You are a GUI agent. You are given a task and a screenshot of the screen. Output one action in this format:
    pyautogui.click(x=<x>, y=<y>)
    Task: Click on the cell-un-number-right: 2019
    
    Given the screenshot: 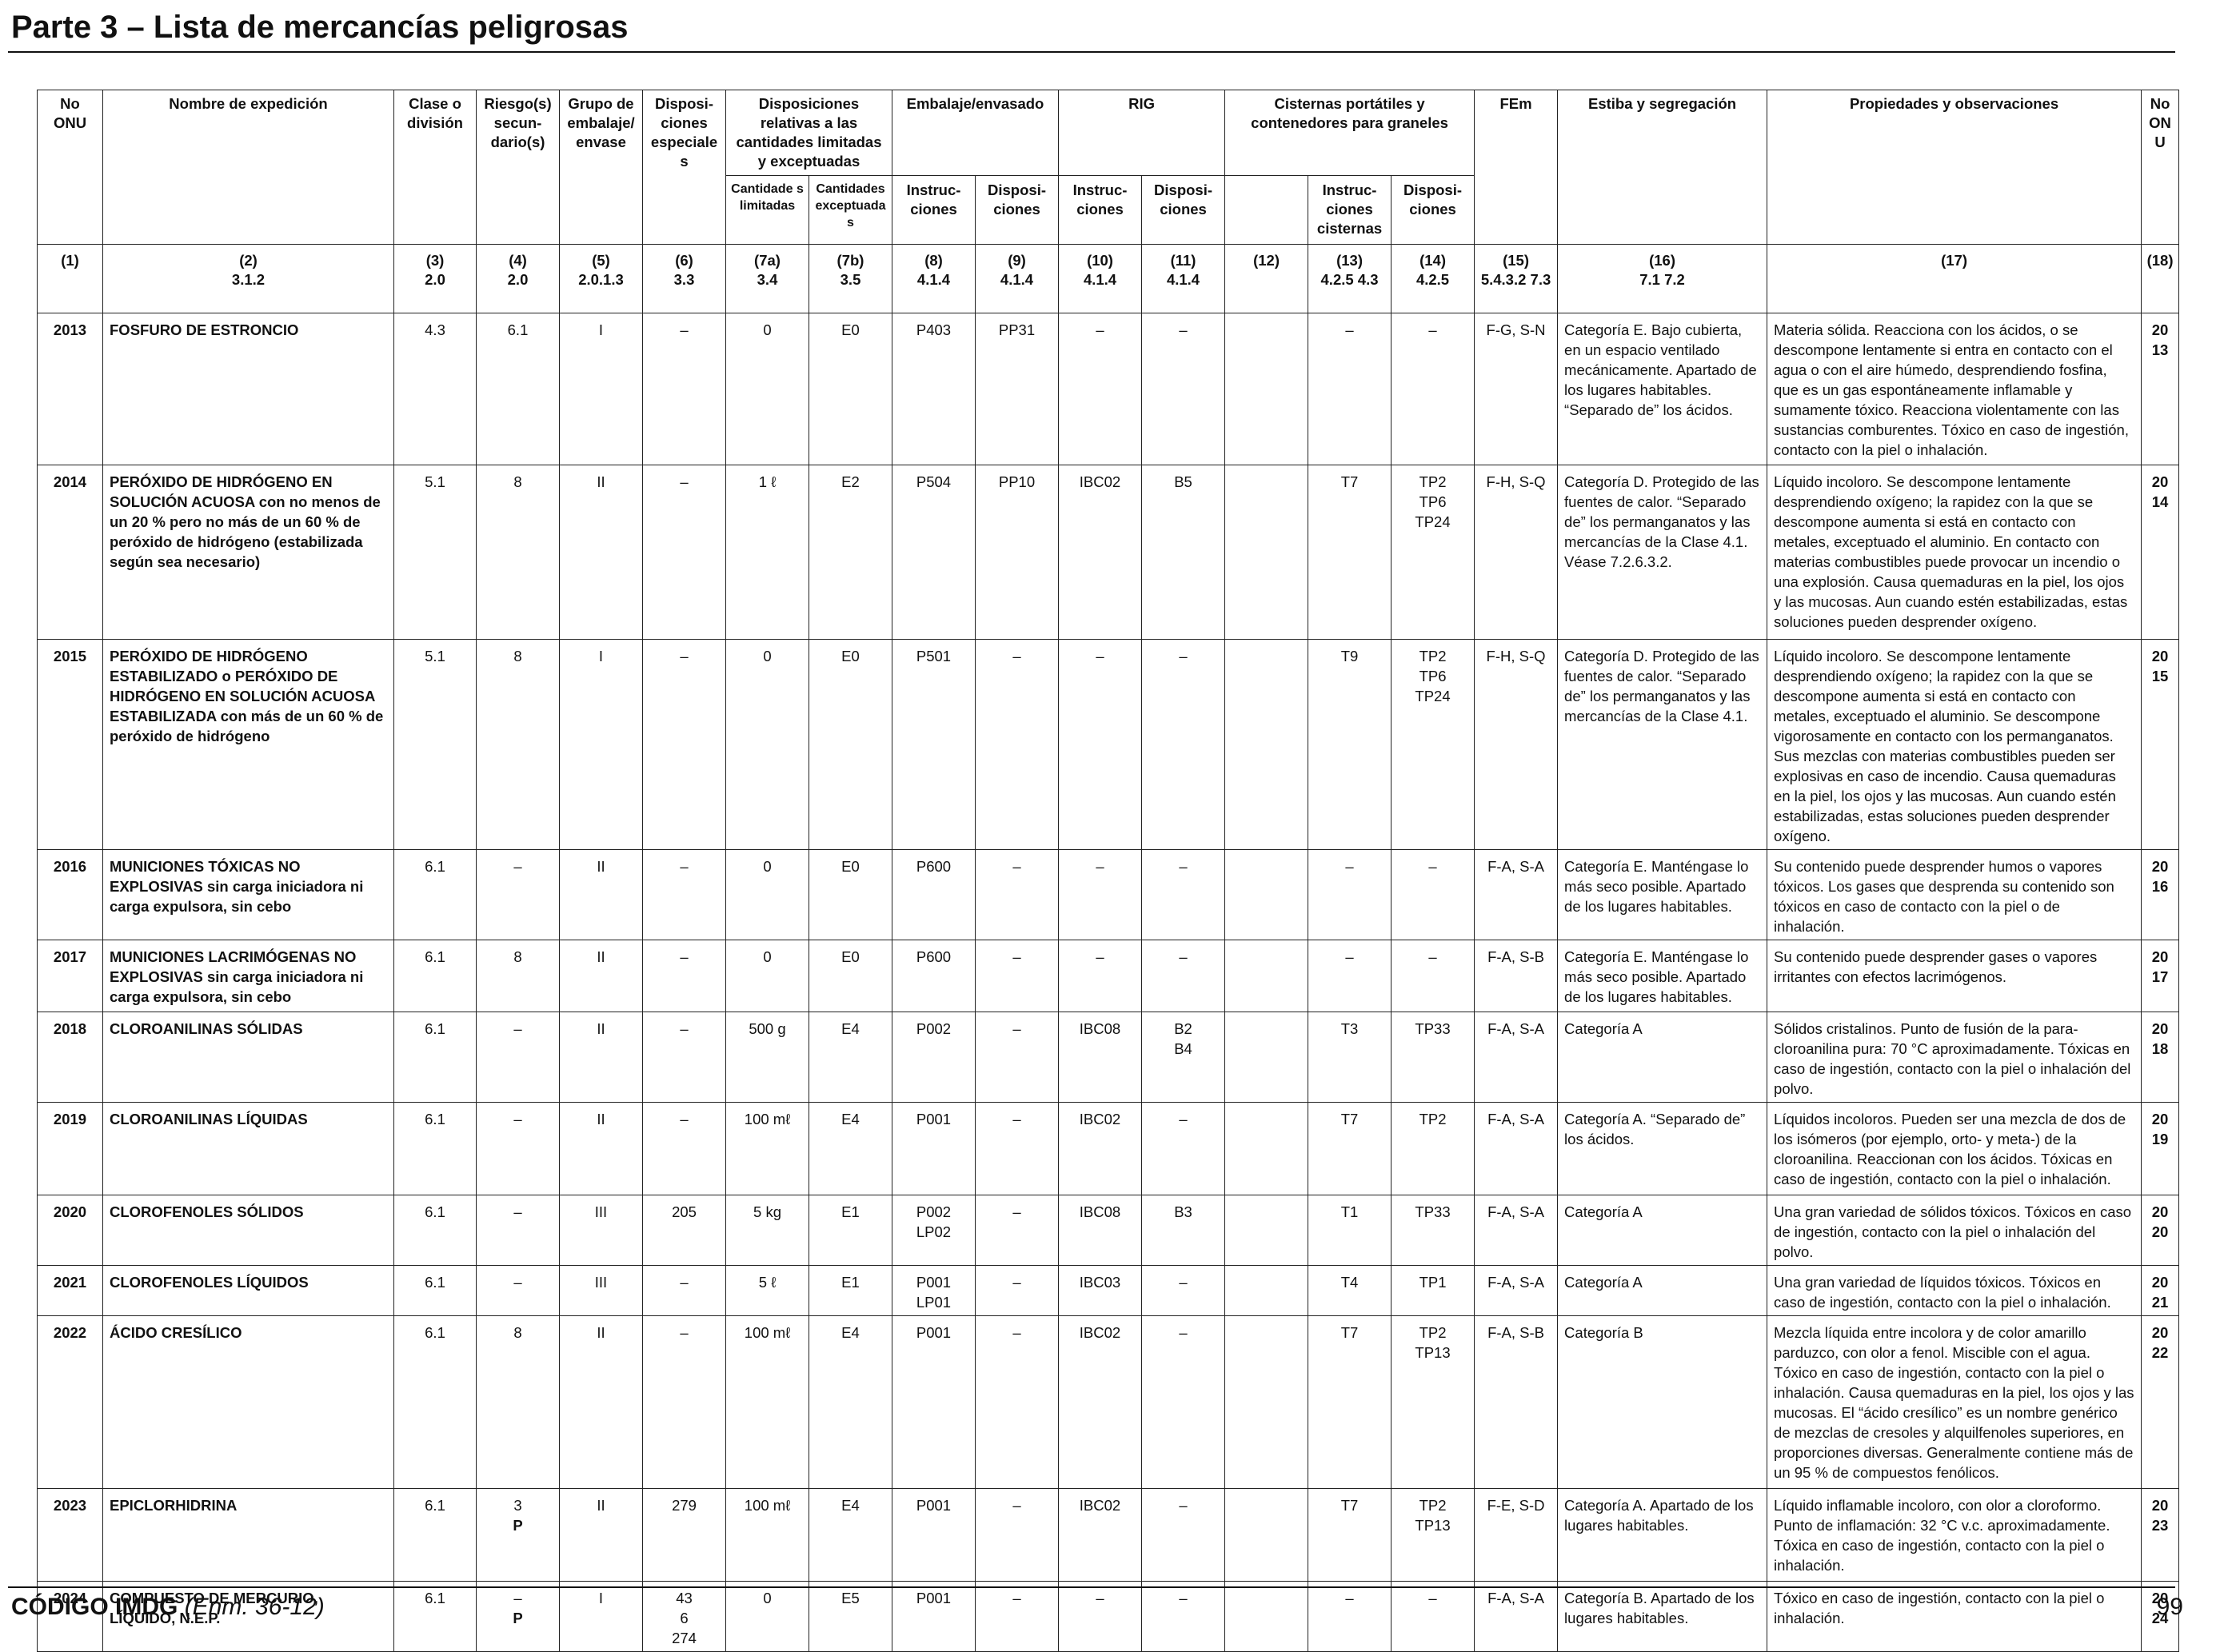 What is the action you would take?
    pyautogui.click(x=2161, y=1148)
    